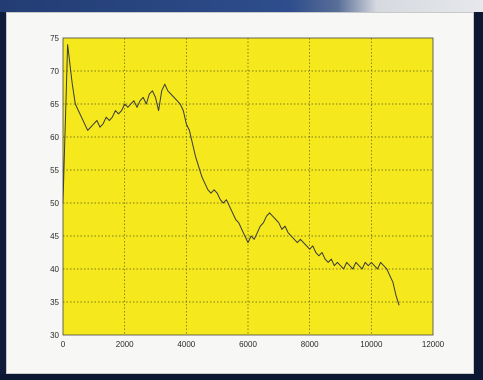 The height and width of the screenshot is (380, 483). I want to click on y-tick-label: 70, so click(54, 71).